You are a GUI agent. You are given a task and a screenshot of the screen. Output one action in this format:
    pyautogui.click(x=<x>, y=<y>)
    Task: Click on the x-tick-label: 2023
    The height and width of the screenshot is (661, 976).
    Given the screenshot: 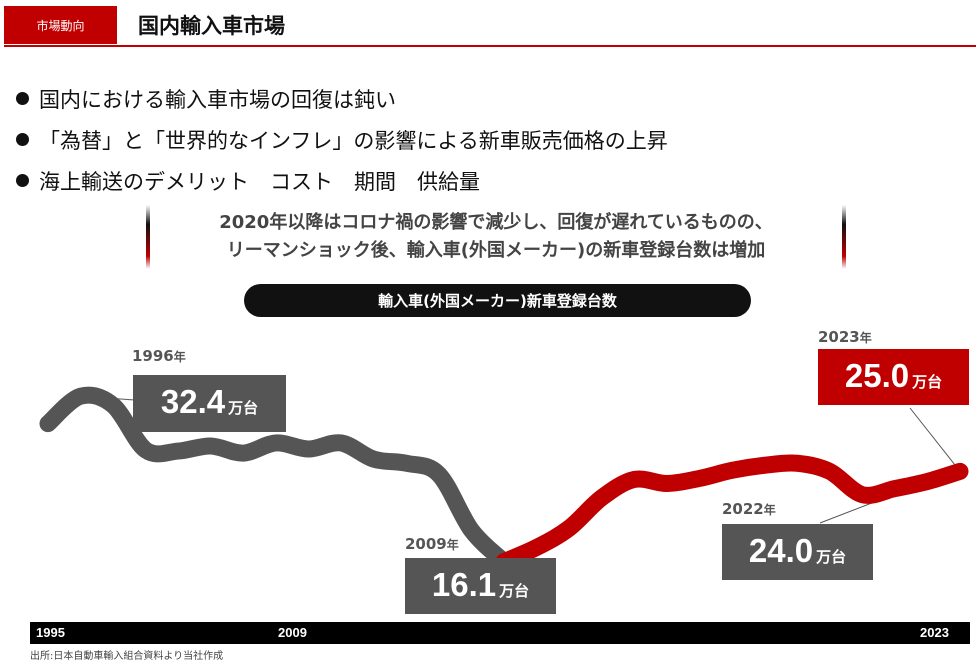 What is the action you would take?
    pyautogui.click(x=934, y=632)
    